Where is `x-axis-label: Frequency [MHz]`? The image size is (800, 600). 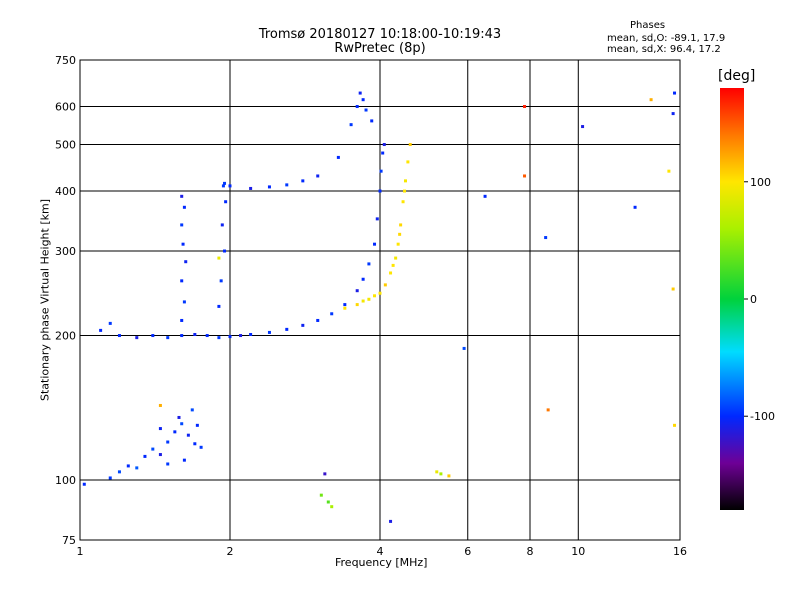 x-axis-label: Frequency [MHz] is located at coordinates (381, 562).